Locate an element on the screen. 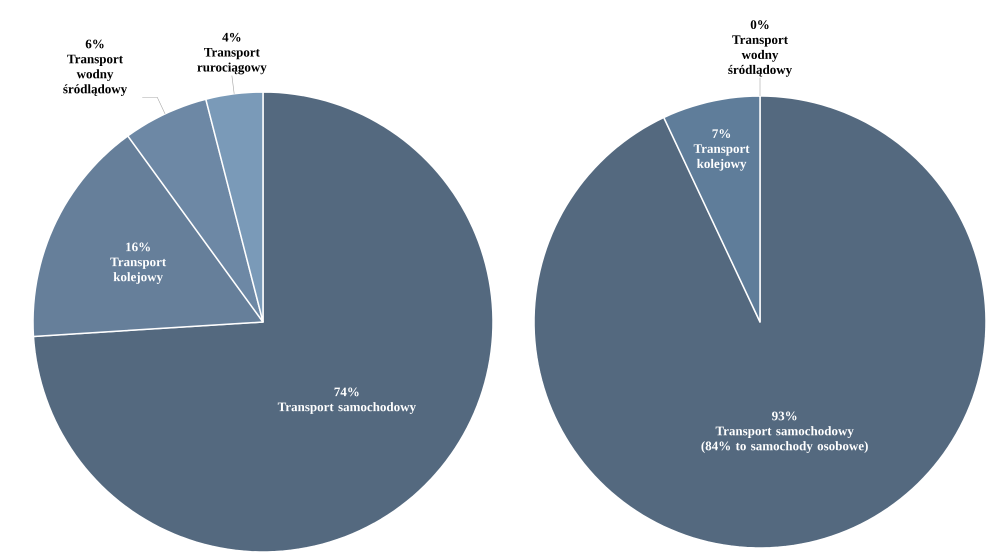 Image resolution: width=987 pixels, height=552 pixels. slice-label: Transport samochodowy (84% to samochody osobowe) is located at coordinates (784, 440).